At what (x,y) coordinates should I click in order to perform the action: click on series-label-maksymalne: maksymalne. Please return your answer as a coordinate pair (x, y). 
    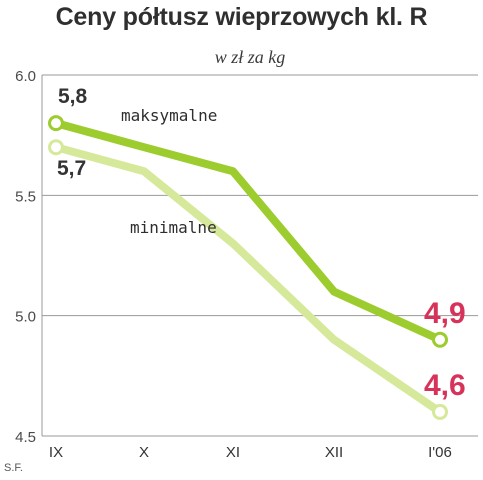
    Looking at the image, I should click on (169, 115).